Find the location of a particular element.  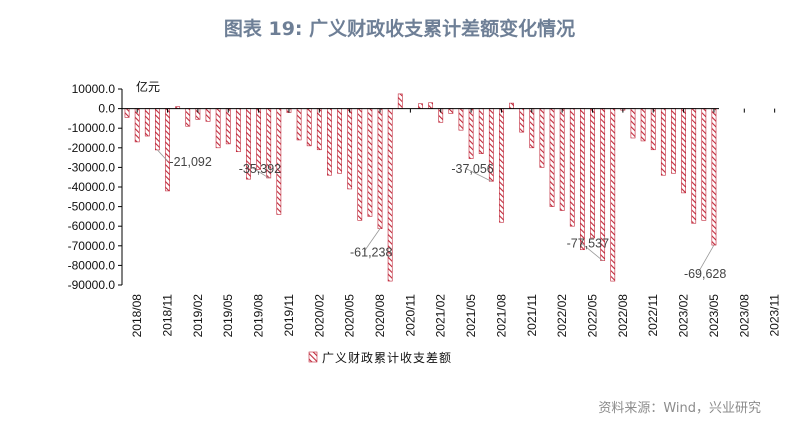

chart-title: 图表 19: 广义财政收支累计差额变化情况 is located at coordinates (399, 29).